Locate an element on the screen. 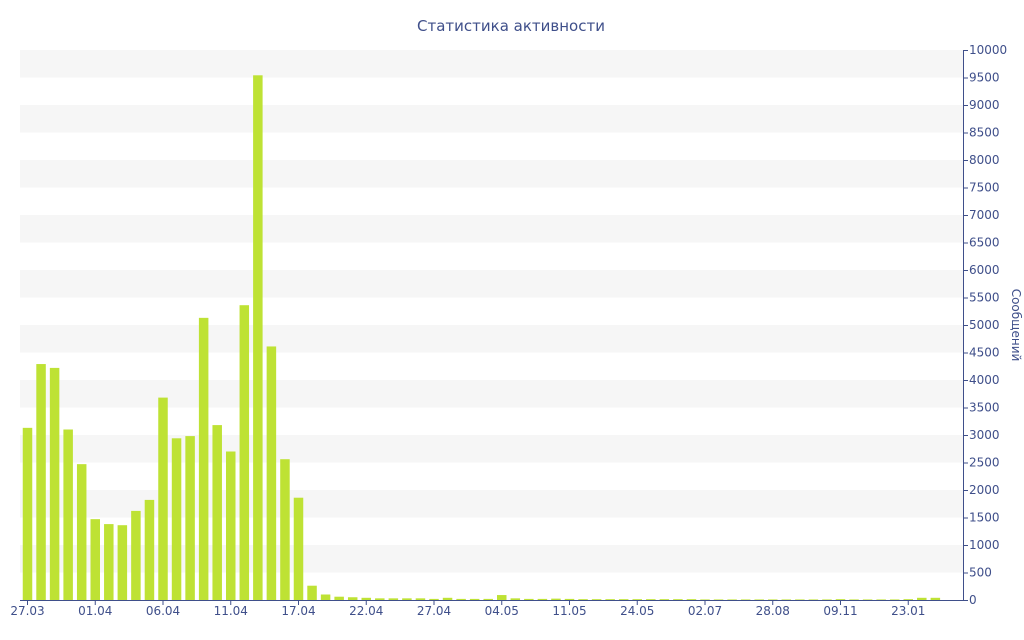  x-tick-label: 01.04 is located at coordinates (95, 611).